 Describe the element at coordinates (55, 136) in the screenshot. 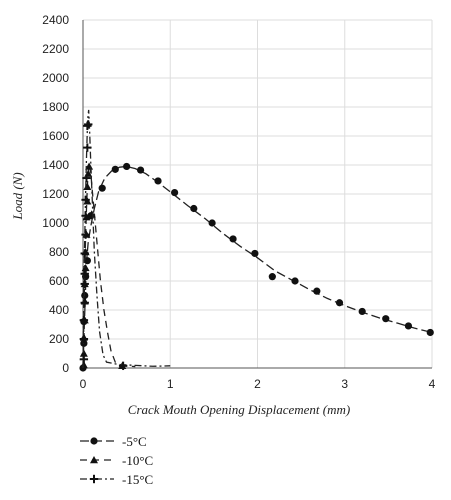

I see `y-tick-label: 1600` at that location.